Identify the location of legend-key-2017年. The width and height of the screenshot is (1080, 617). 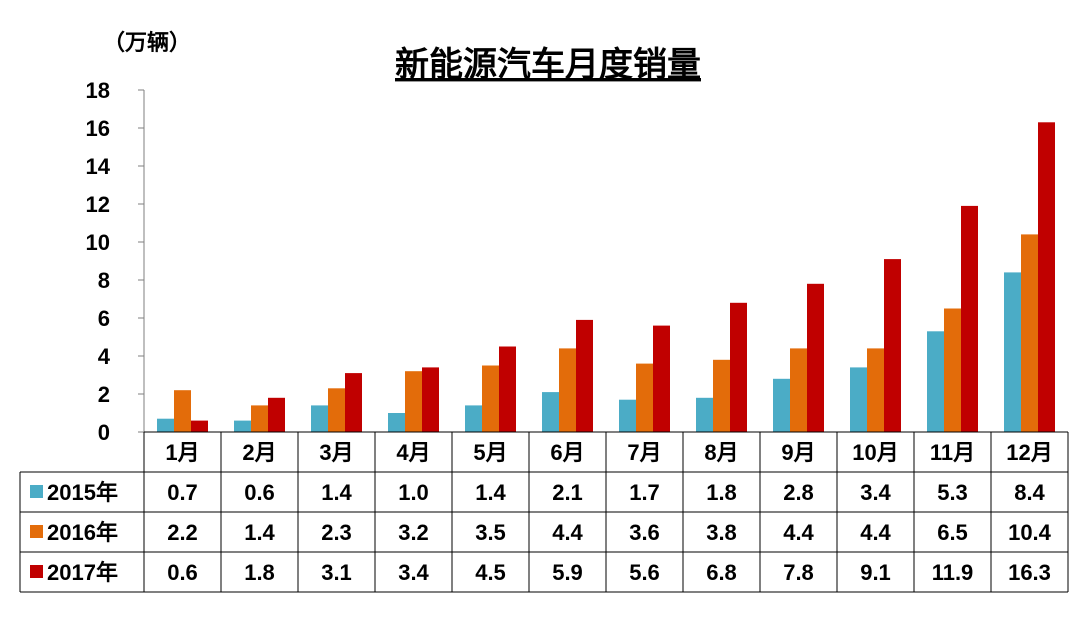
(36, 571).